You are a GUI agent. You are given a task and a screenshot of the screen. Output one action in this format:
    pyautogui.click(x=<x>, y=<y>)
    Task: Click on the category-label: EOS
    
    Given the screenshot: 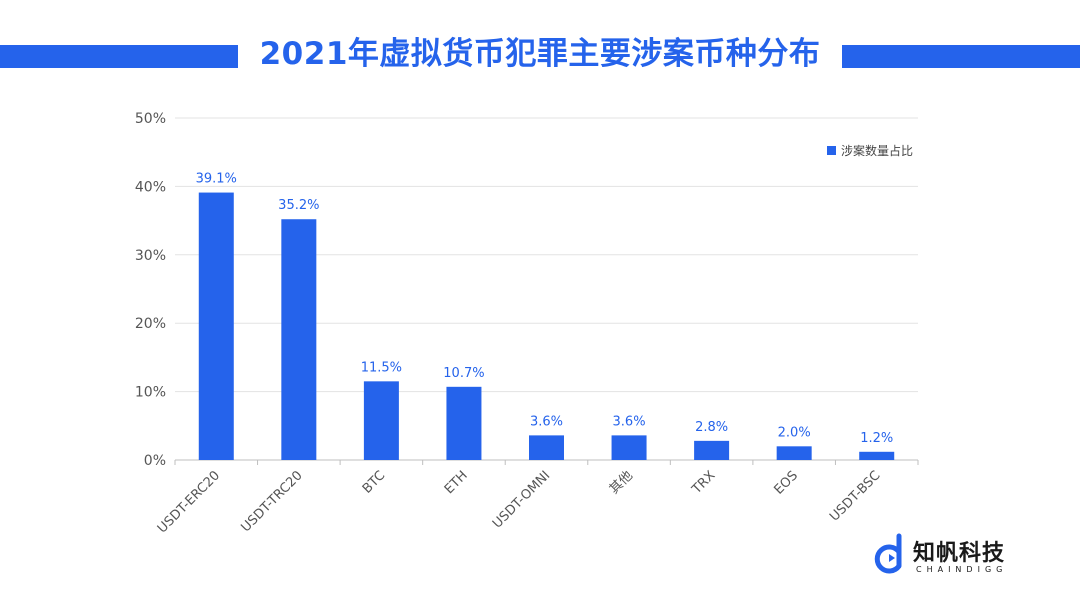 What is the action you would take?
    pyautogui.click(x=786, y=482)
    